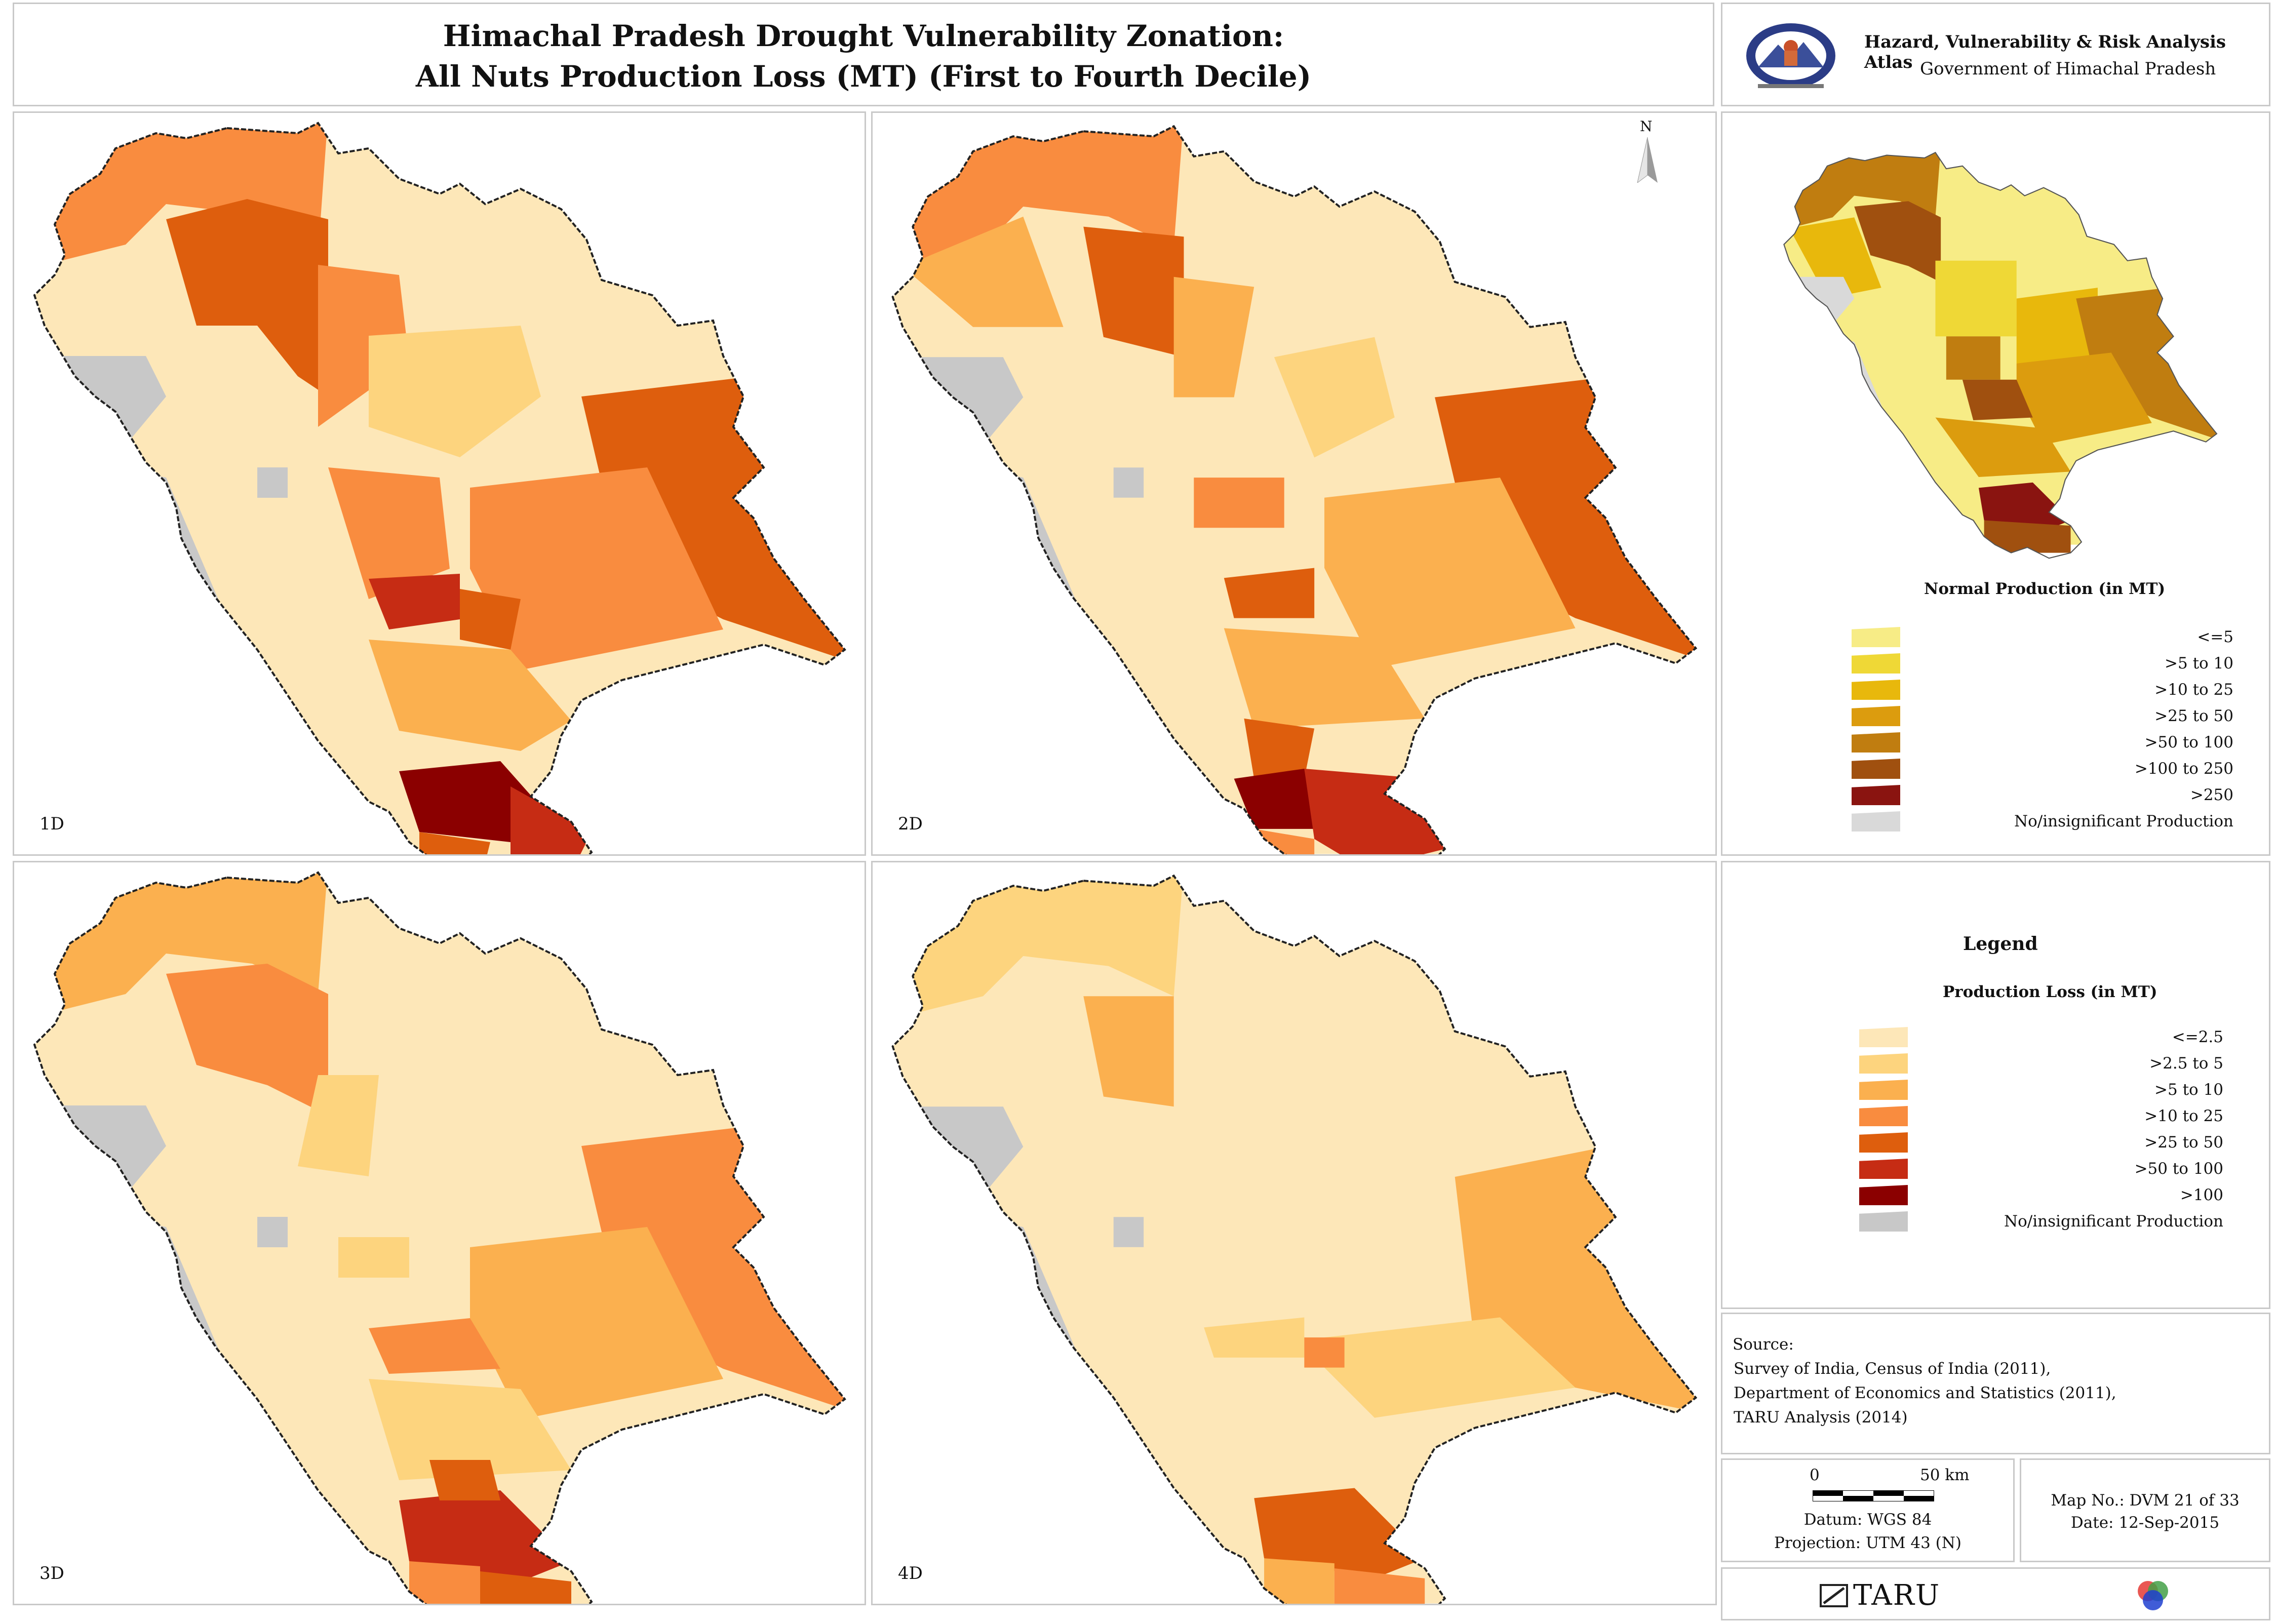  I want to click on loss-label: >100, so click(2201, 1195).